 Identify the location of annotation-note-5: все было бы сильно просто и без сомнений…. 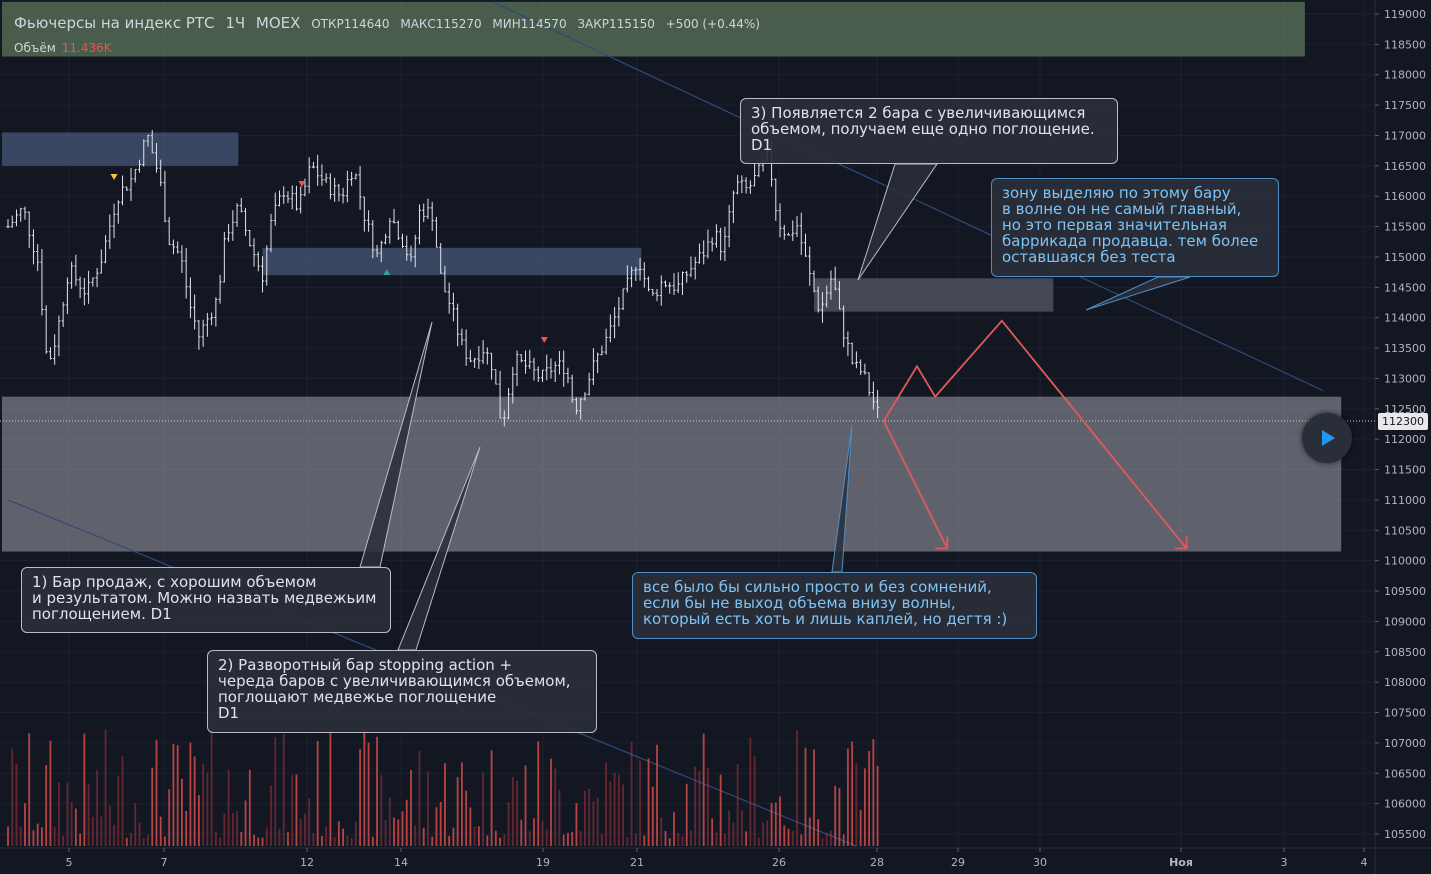
(834, 605).